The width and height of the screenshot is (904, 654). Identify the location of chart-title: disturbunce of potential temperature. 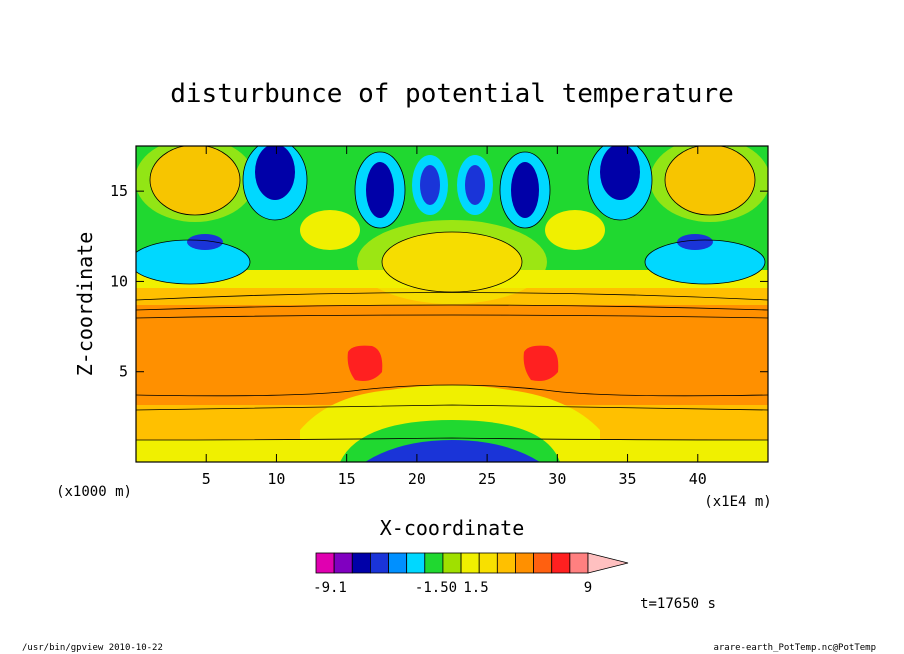
(452, 94).